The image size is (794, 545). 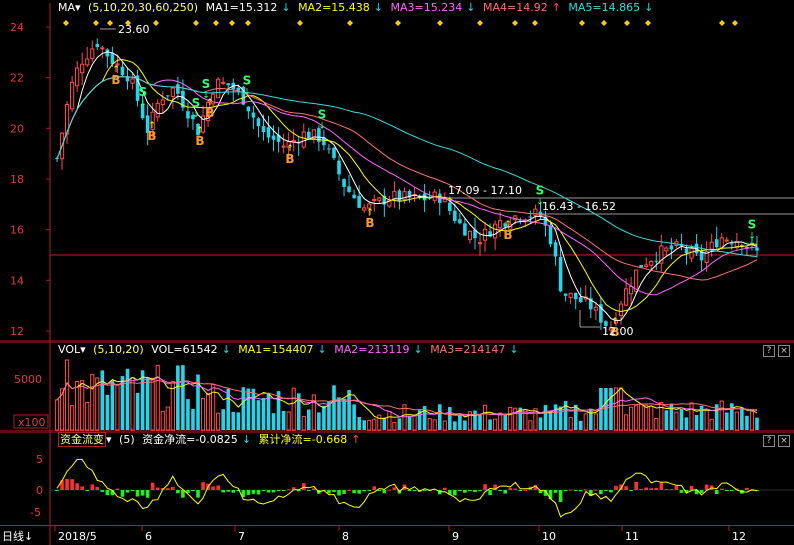 What do you see at coordinates (426, 7) in the screenshot?
I see `ma3-value: MA3=15.234` at bounding box center [426, 7].